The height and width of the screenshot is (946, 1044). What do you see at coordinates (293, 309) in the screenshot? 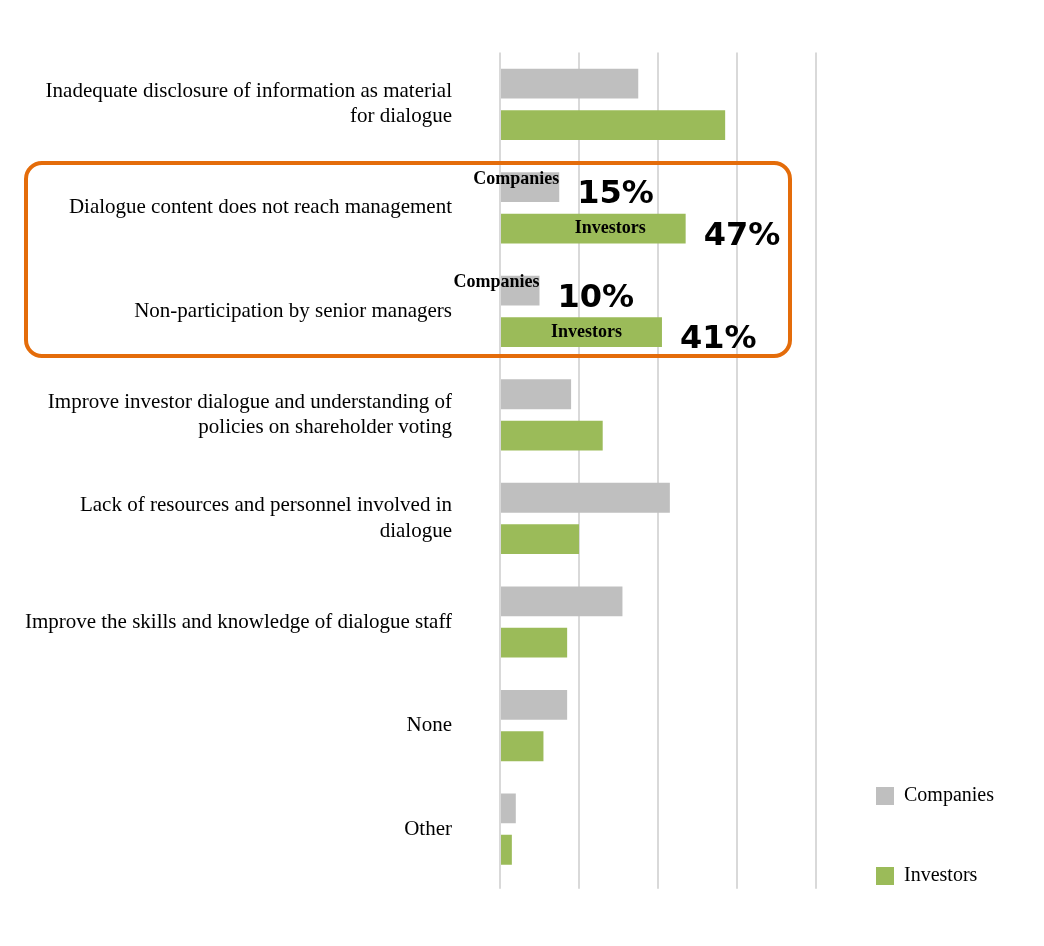
I see `y-tick-label: Non-participation by senior managers` at bounding box center [293, 309].